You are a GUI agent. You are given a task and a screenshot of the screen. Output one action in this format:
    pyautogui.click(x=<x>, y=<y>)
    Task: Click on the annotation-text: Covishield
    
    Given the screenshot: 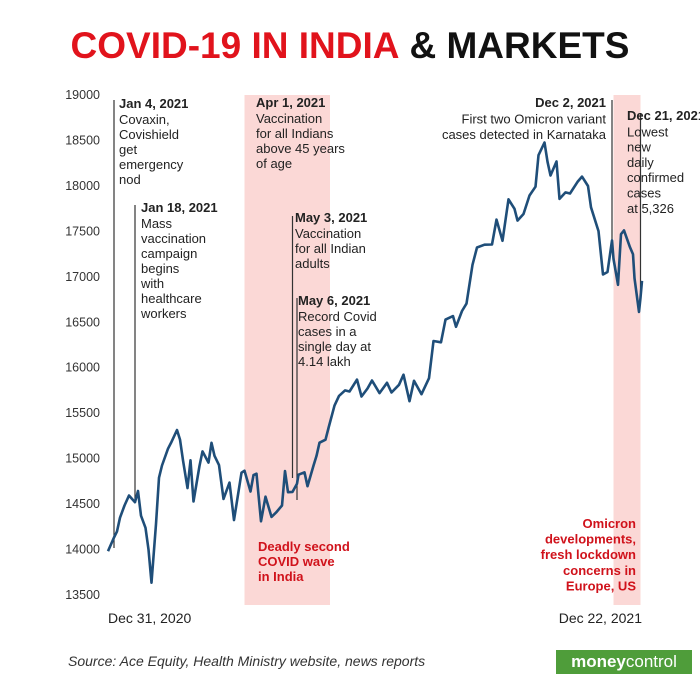 What is the action you would take?
    pyautogui.click(x=149, y=134)
    